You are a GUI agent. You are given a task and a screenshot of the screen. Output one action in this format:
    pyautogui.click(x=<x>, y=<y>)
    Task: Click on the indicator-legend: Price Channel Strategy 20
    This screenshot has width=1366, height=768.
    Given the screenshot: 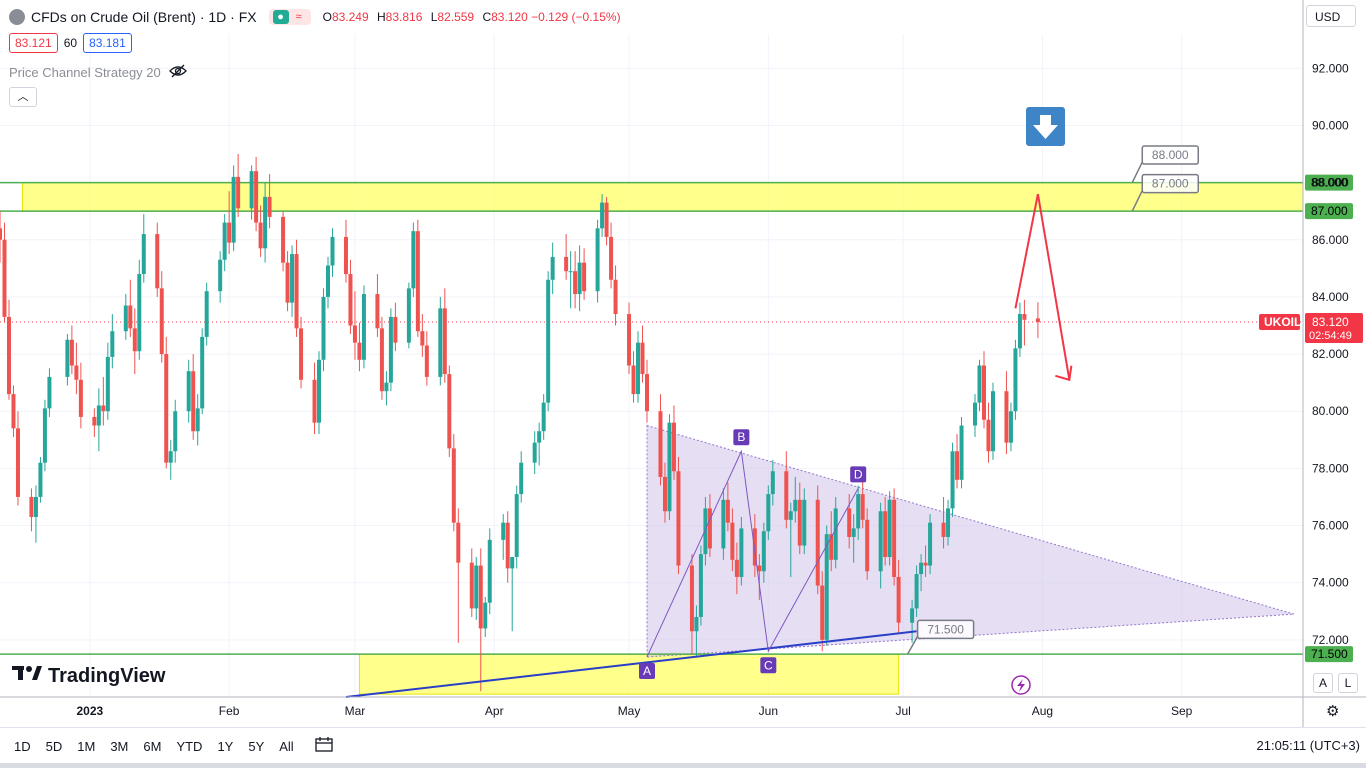 What is the action you would take?
    pyautogui.click(x=98, y=72)
    